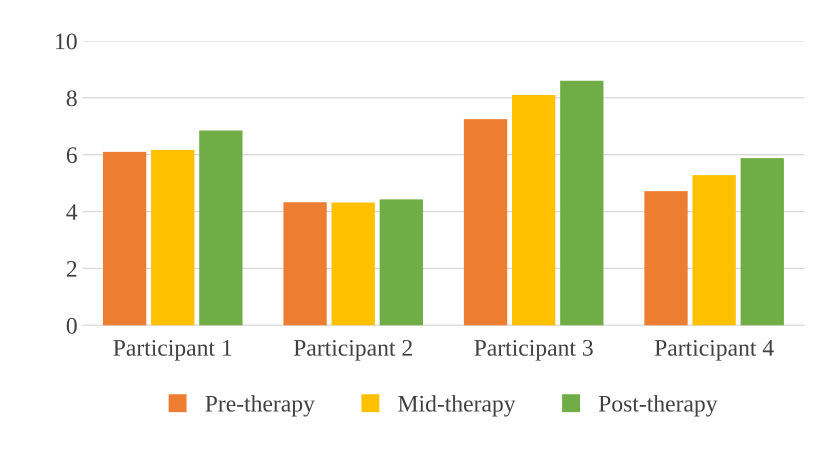 The height and width of the screenshot is (455, 825). Describe the element at coordinates (658, 406) in the screenshot. I see `legend-label: Post-therapy` at that location.